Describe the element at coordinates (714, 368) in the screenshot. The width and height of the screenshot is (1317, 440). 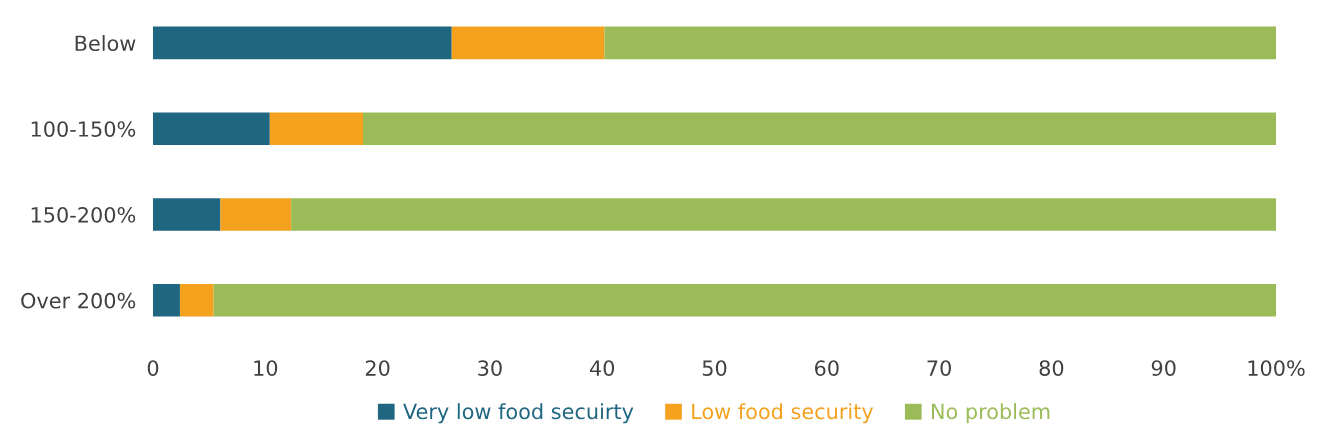
I see `x-tick-label: 50` at that location.